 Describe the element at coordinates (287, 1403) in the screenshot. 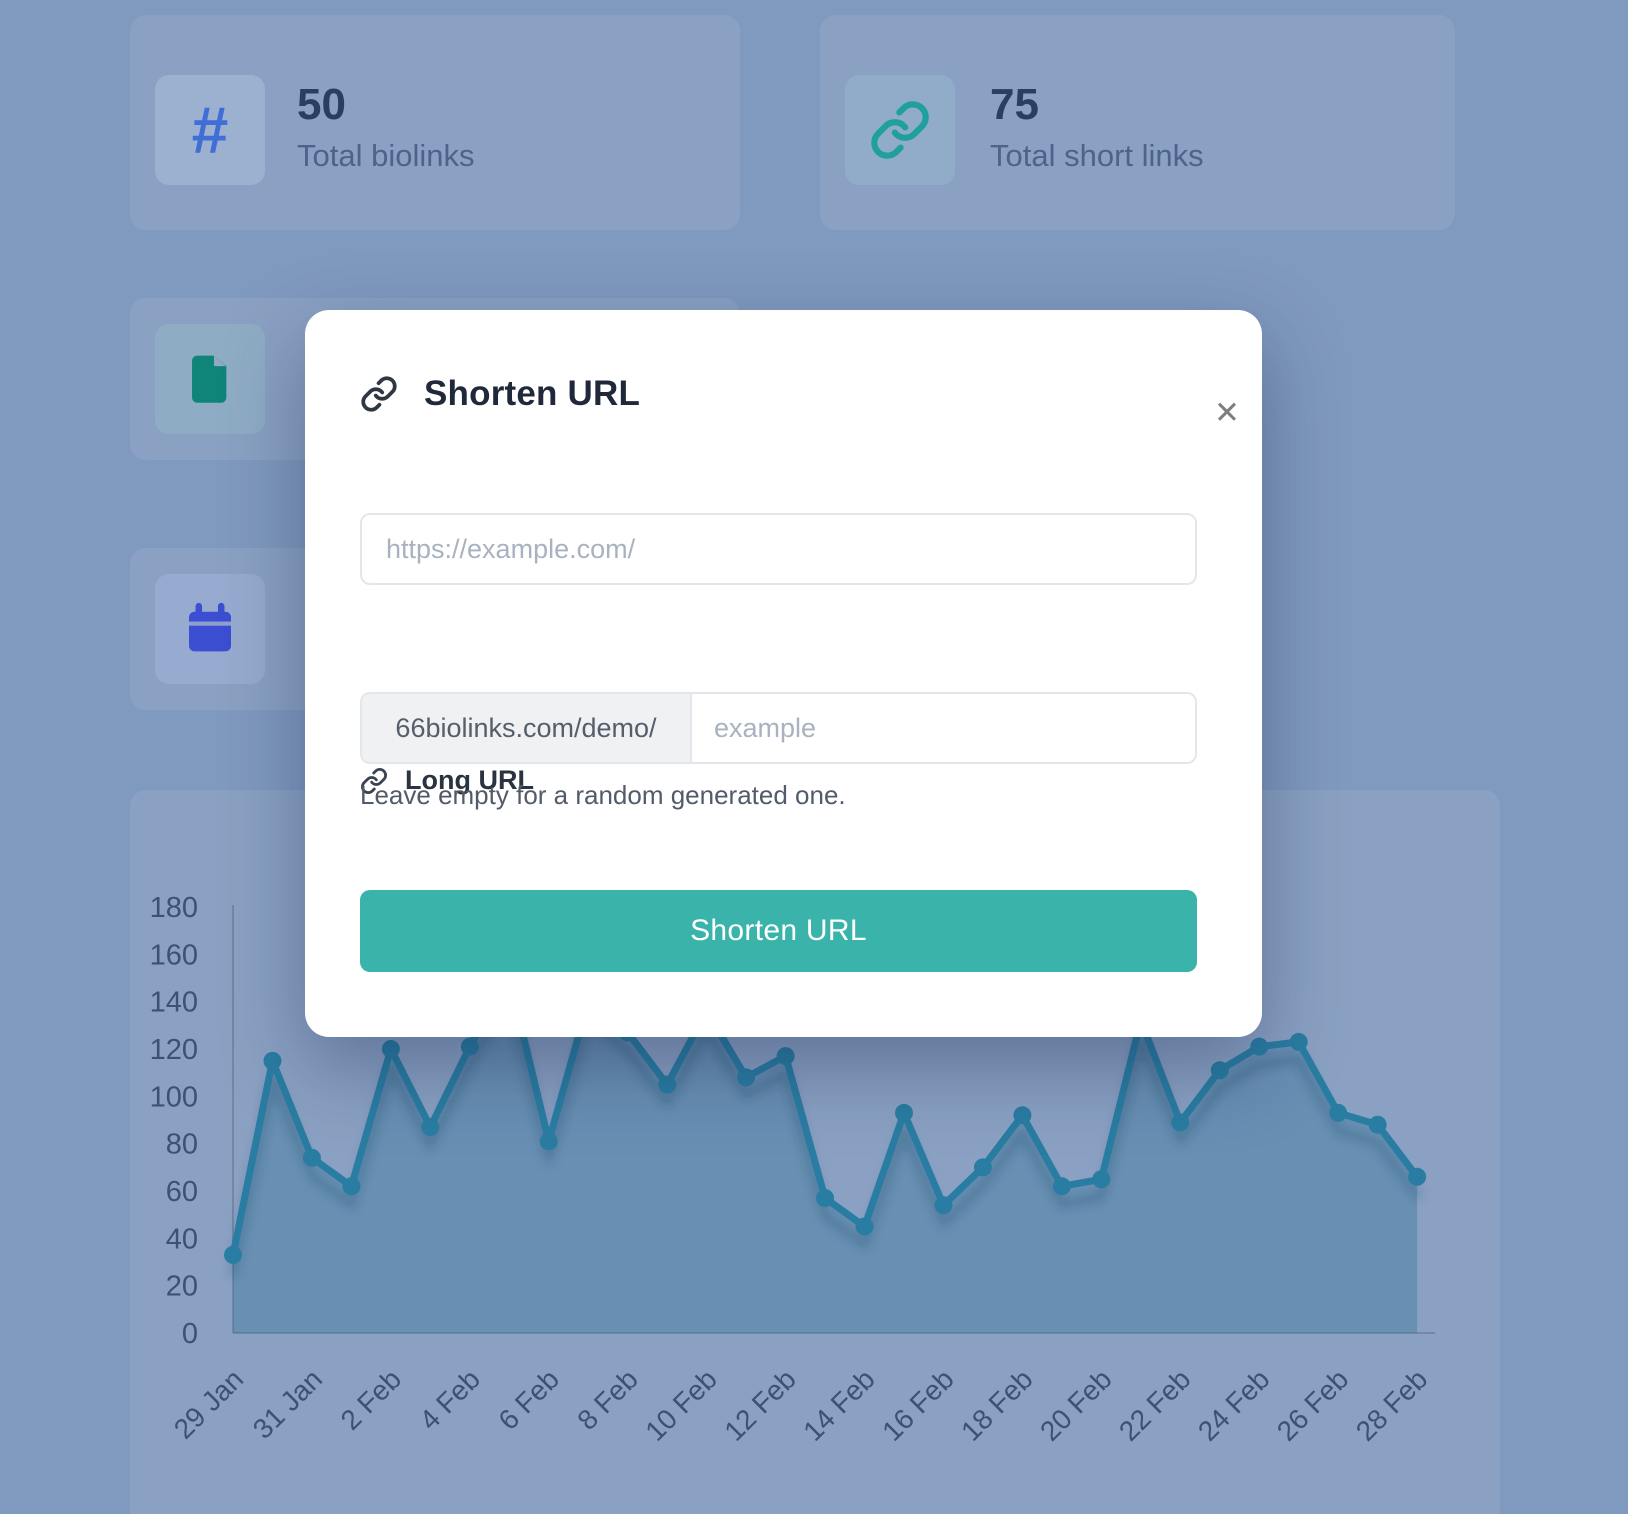

I see `svg-text: 31 Jan` at that location.